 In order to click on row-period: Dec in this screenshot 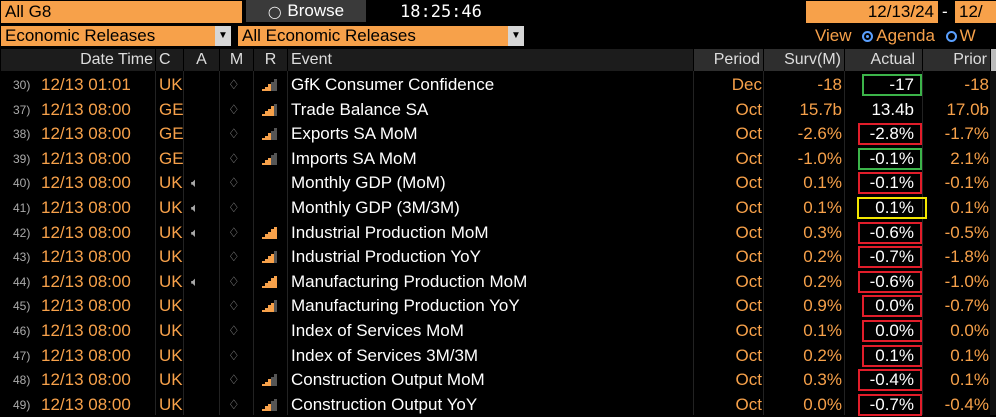, I will do `click(746, 84)`.